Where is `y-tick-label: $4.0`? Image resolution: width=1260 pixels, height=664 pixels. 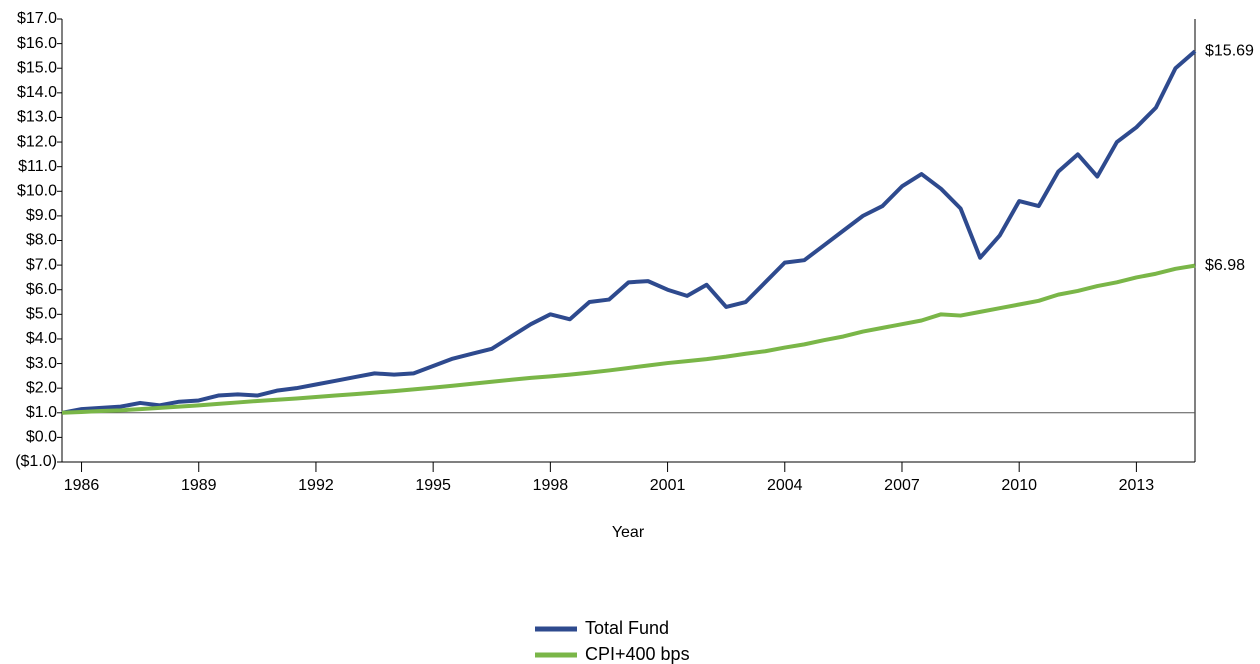
y-tick-label: $4.0 is located at coordinates (41, 338).